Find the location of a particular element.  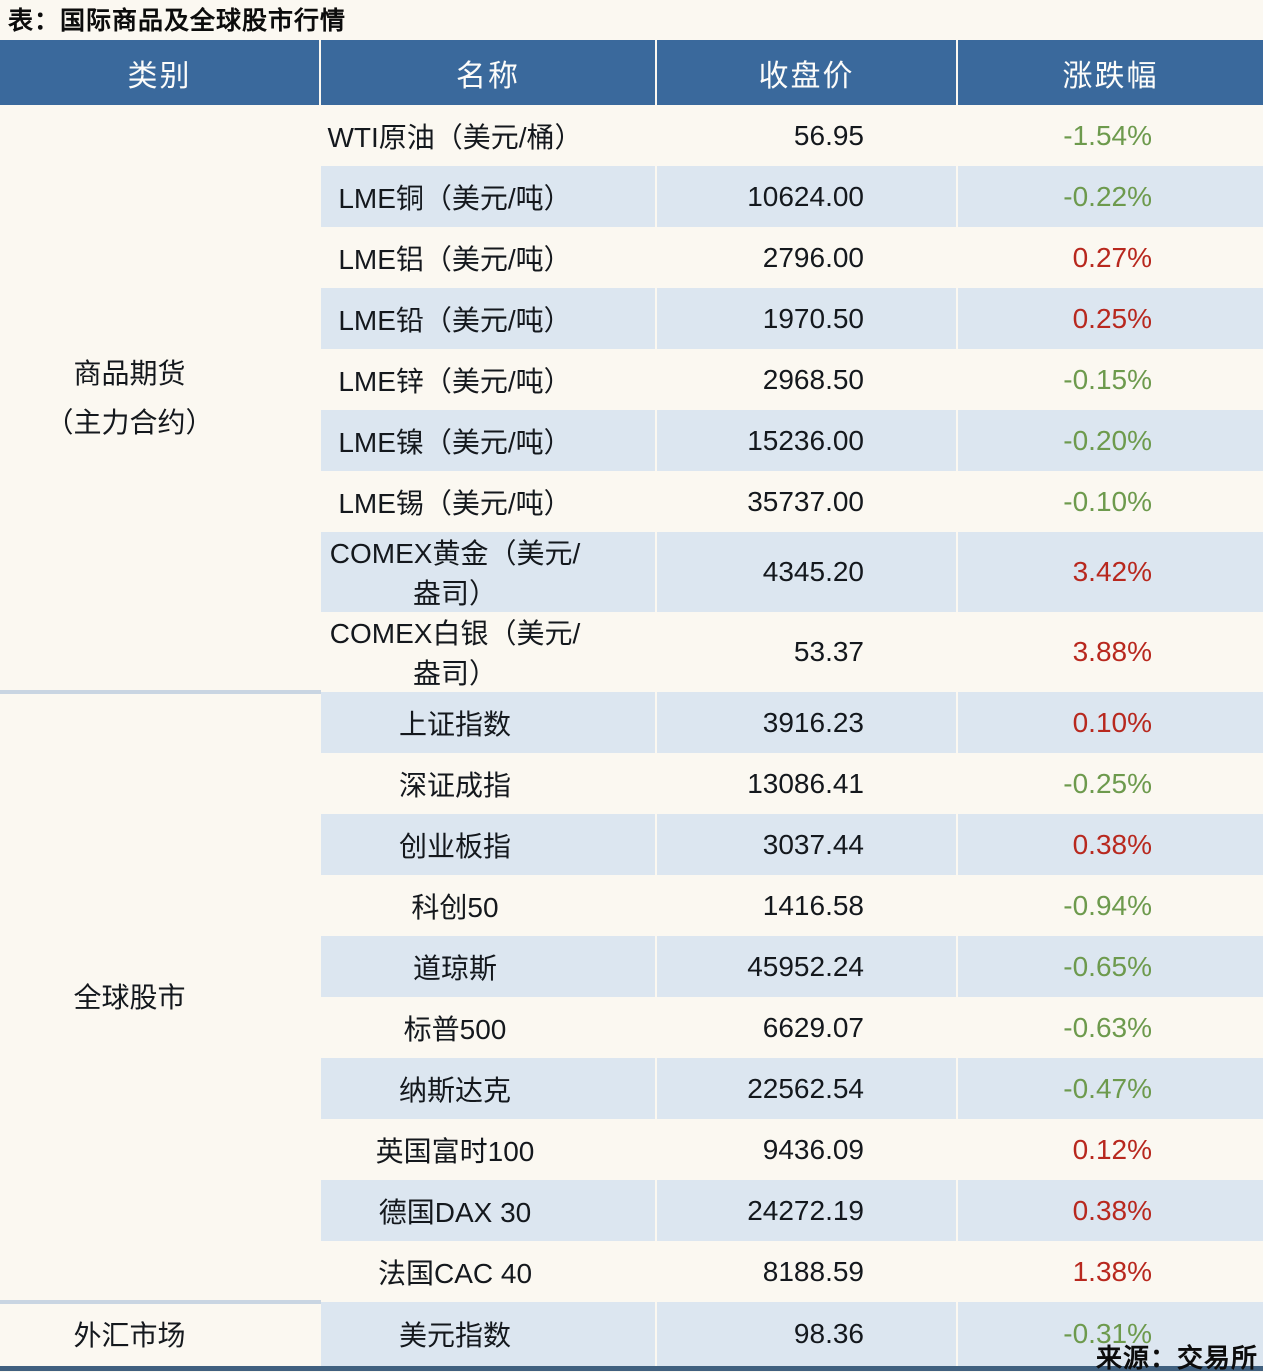

close-price-cell: 10624.00 is located at coordinates (807, 196).